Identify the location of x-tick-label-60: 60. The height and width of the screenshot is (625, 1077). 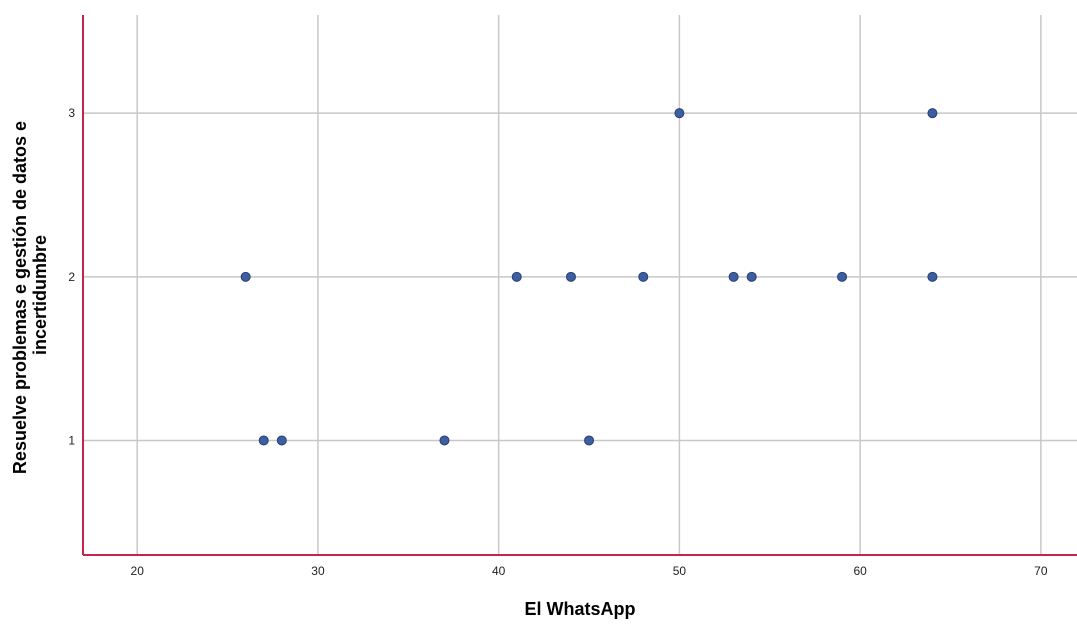
(860, 571).